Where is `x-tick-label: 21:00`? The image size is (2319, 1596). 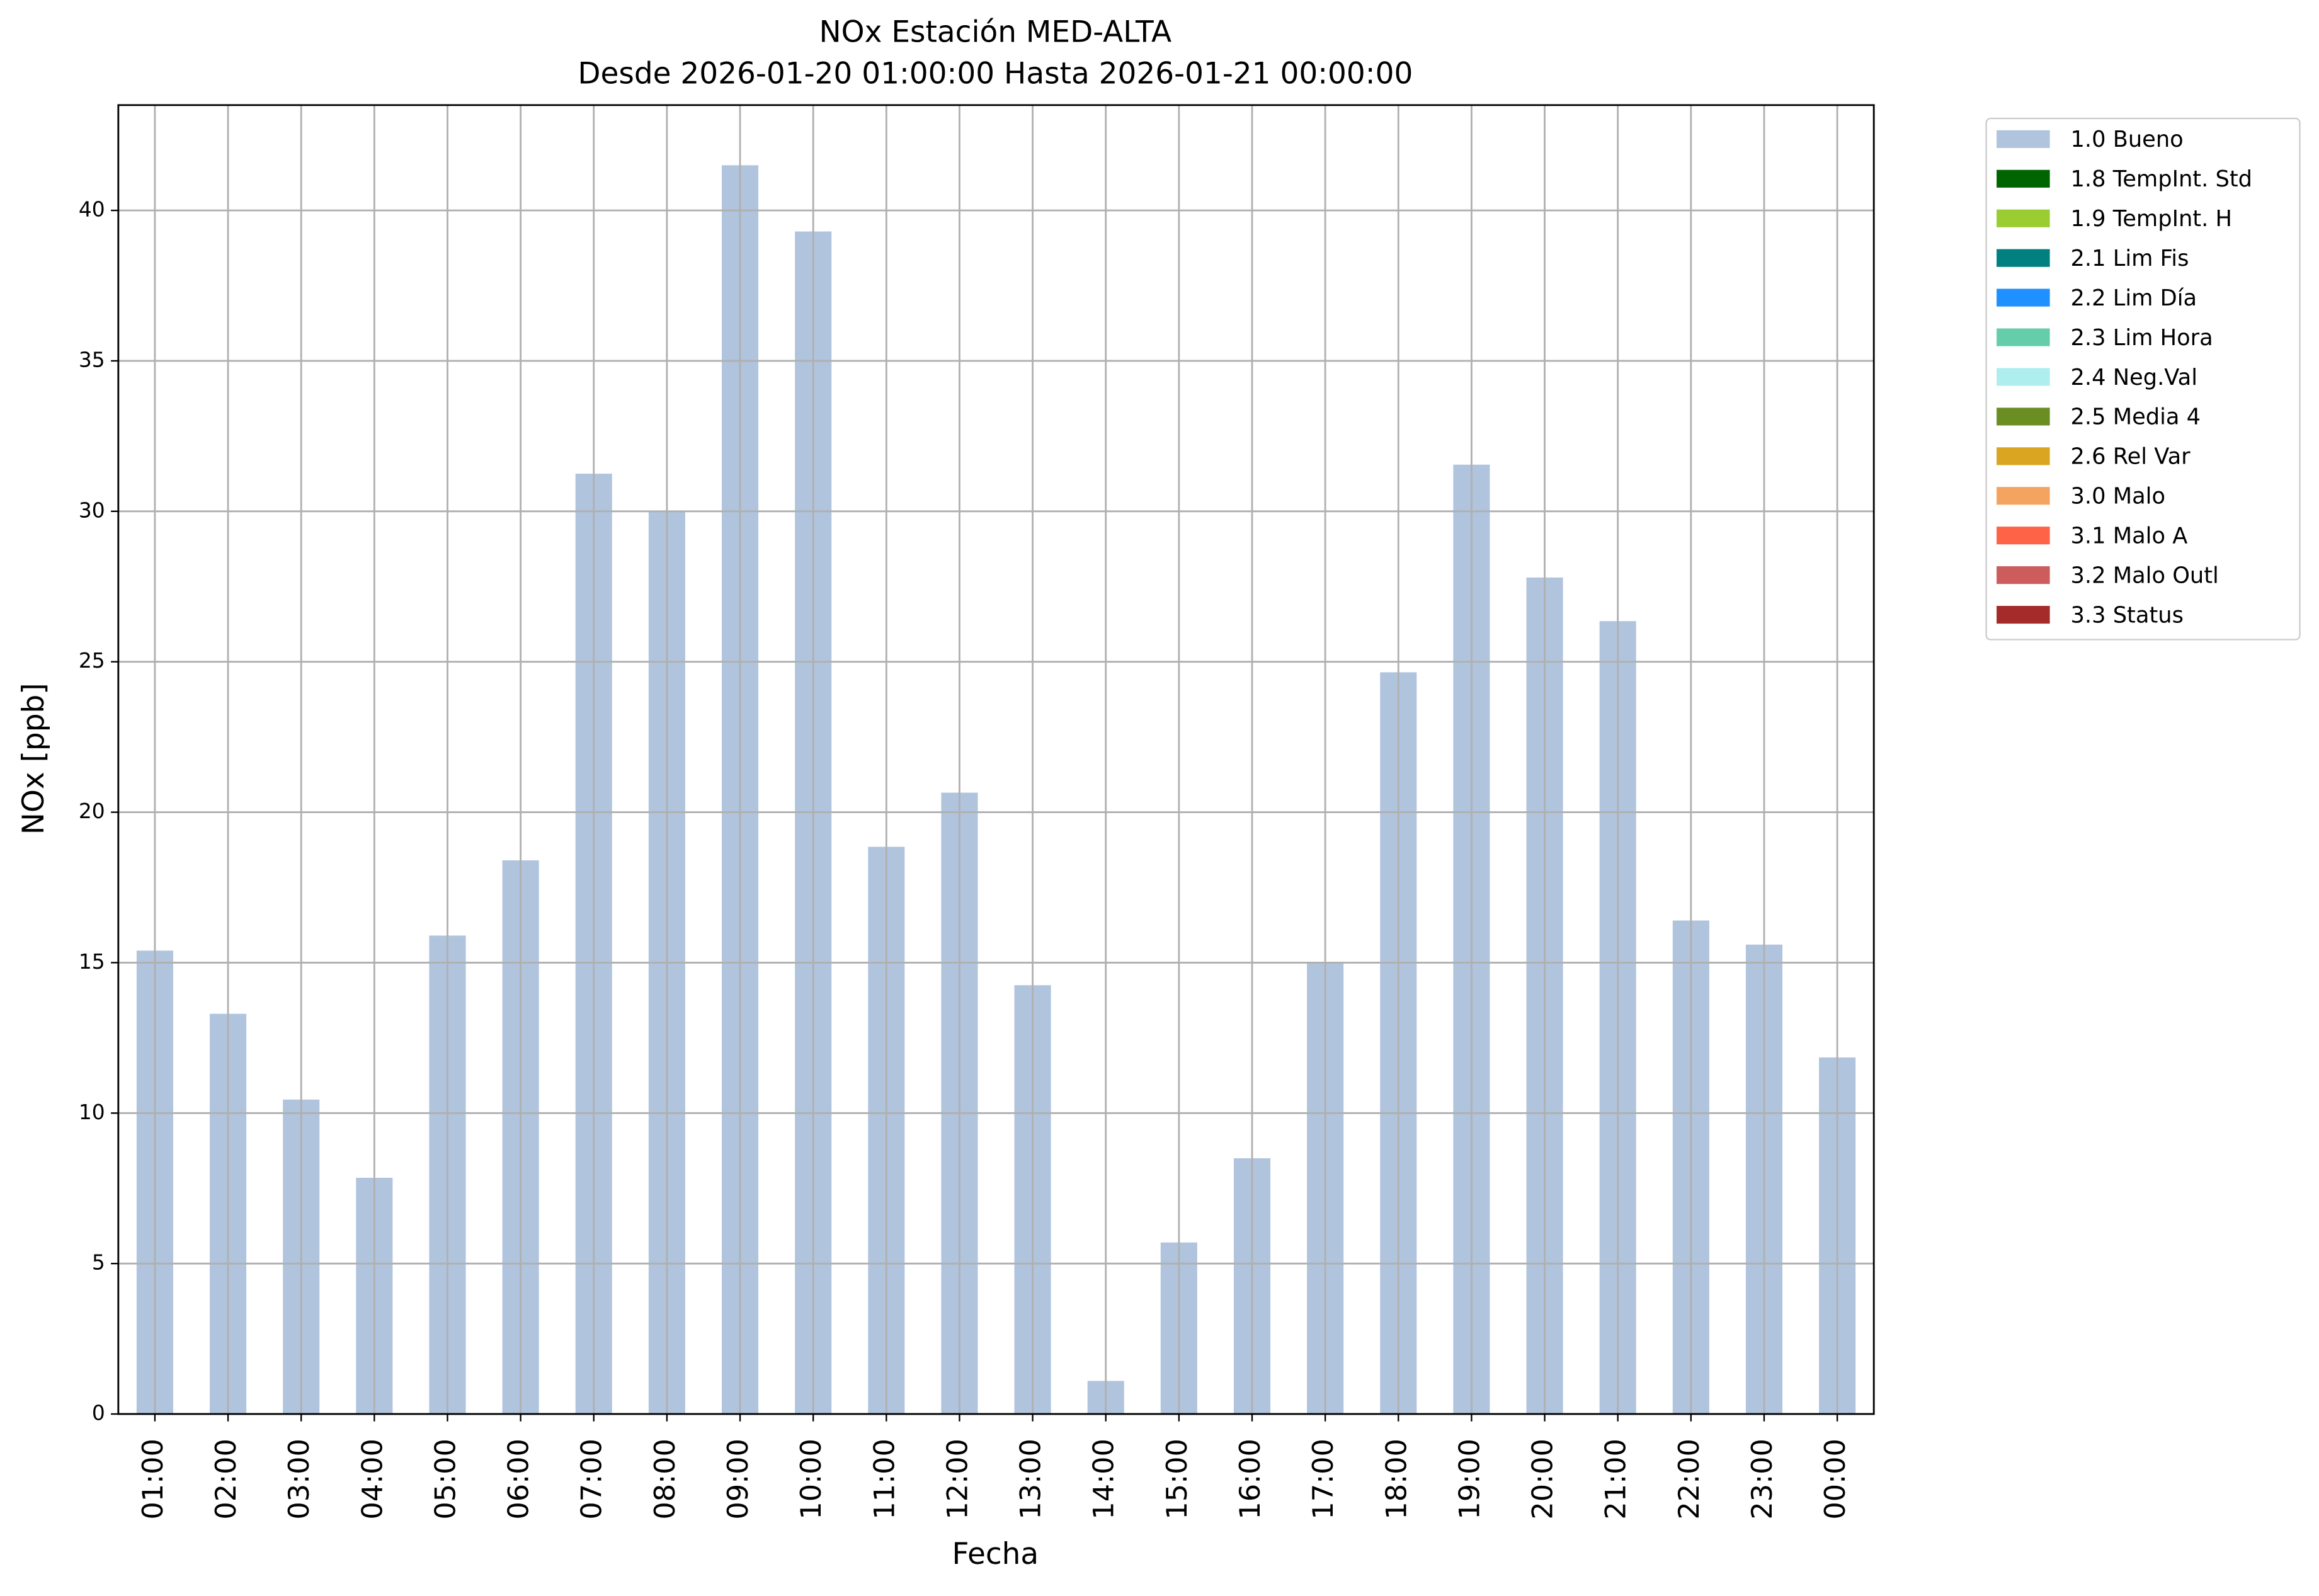 x-tick-label: 21:00 is located at coordinates (1616, 1479).